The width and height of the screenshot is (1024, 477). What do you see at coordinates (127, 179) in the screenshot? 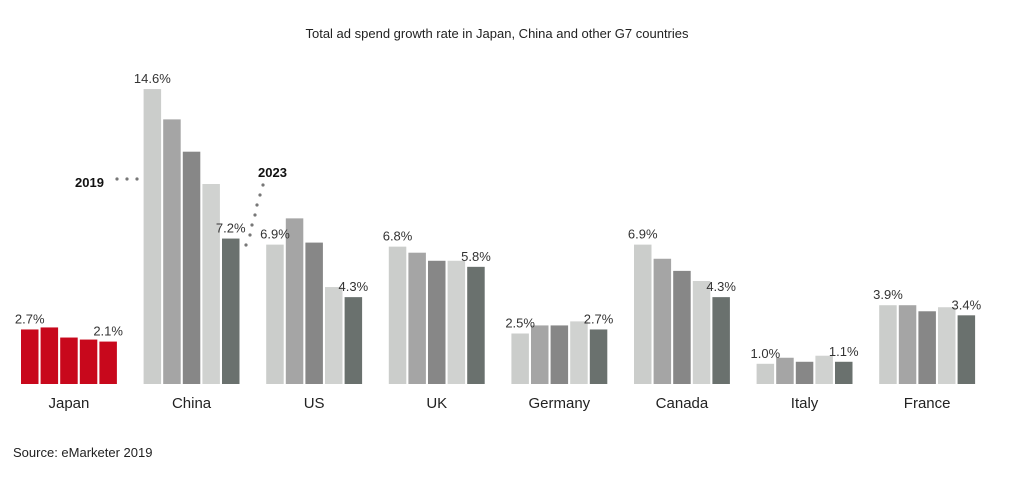
I see `annotation-2019-leader` at bounding box center [127, 179].